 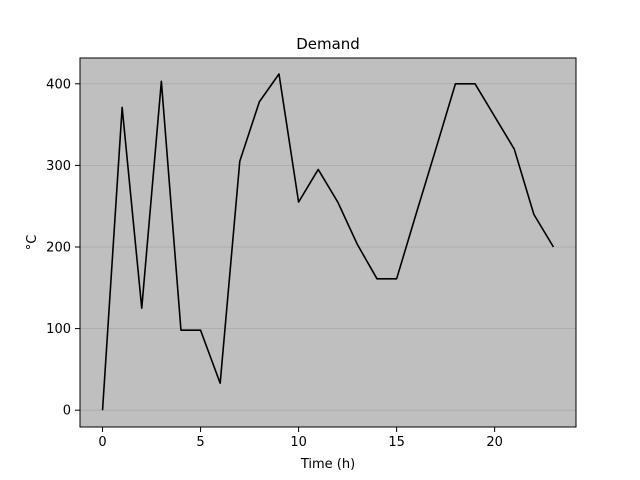 I want to click on x-tick-label: 15, so click(x=396, y=442).